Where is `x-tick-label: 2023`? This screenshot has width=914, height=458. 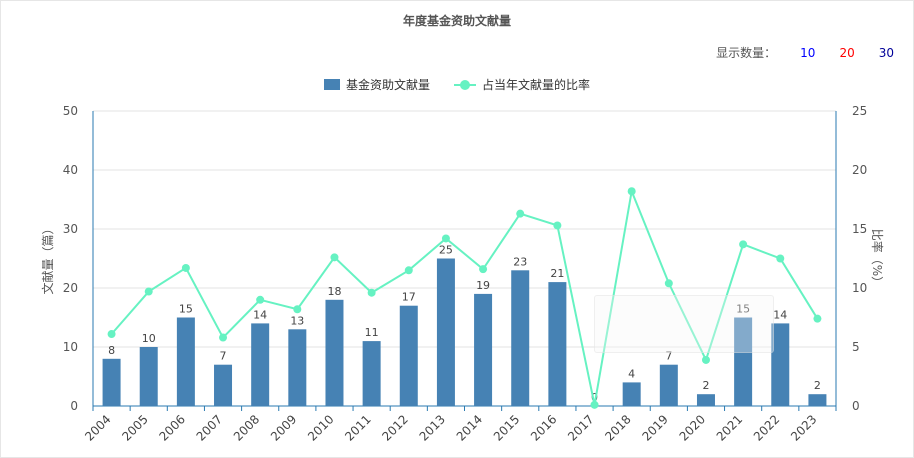 x-tick-label: 2023 is located at coordinates (803, 427).